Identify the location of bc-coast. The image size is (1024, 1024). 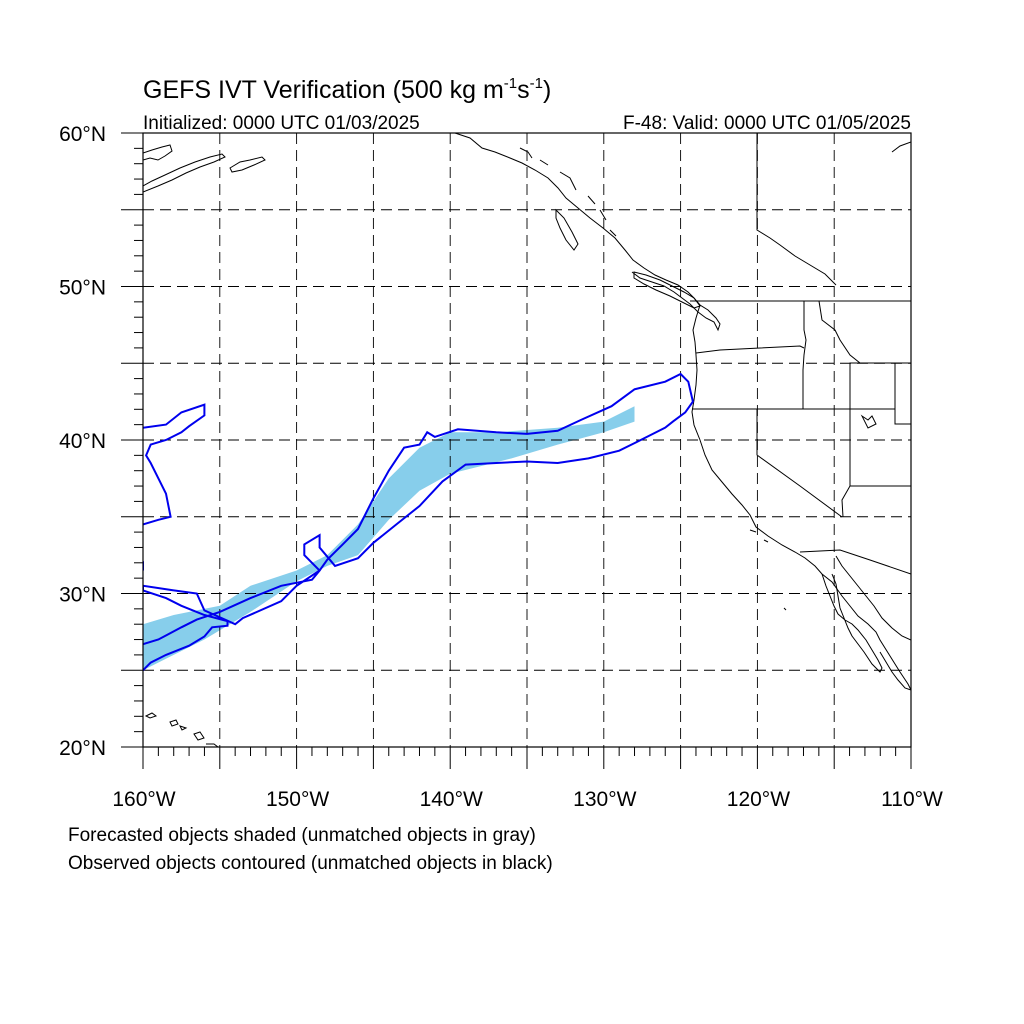
(587, 232).